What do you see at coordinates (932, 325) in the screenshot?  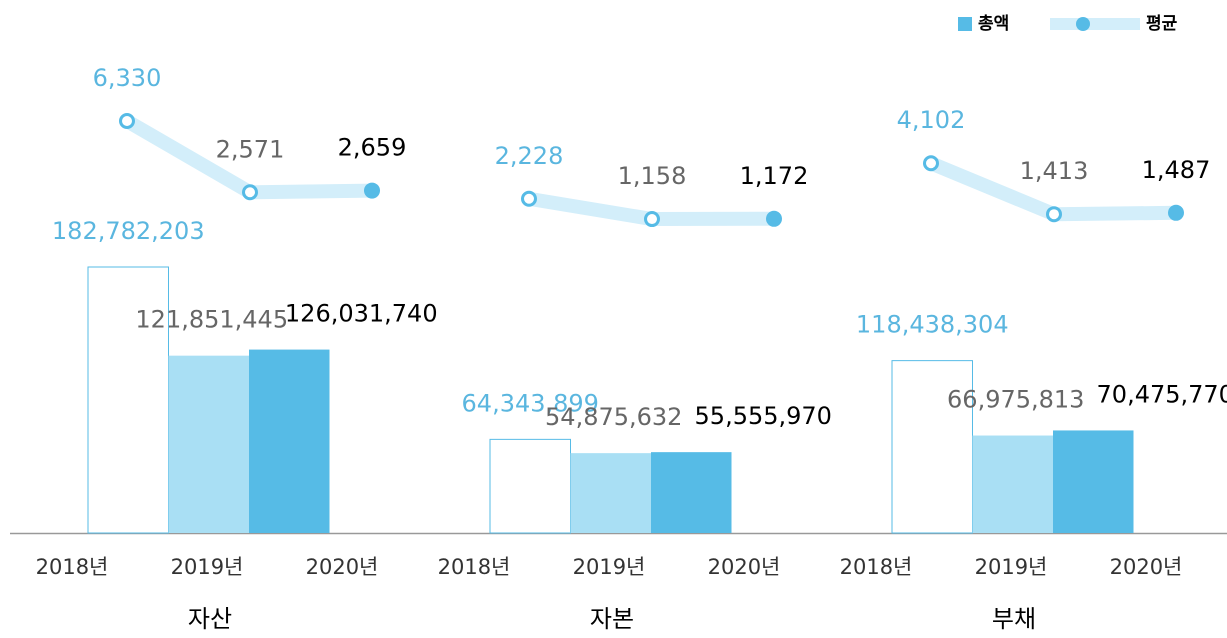 I see `data-label: 118,438,304` at bounding box center [932, 325].